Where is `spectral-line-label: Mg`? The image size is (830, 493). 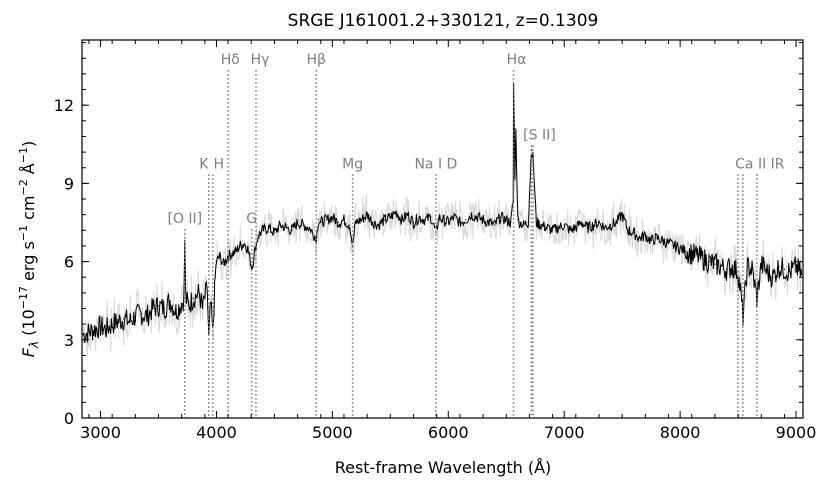
spectral-line-label: Mg is located at coordinates (352, 164).